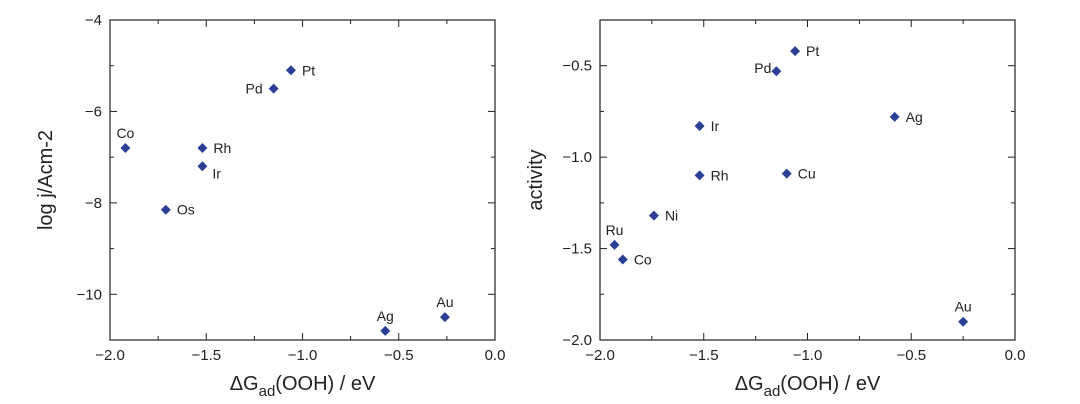 Image resolution: width=1080 pixels, height=404 pixels. I want to click on point-label: Ru, so click(615, 230).